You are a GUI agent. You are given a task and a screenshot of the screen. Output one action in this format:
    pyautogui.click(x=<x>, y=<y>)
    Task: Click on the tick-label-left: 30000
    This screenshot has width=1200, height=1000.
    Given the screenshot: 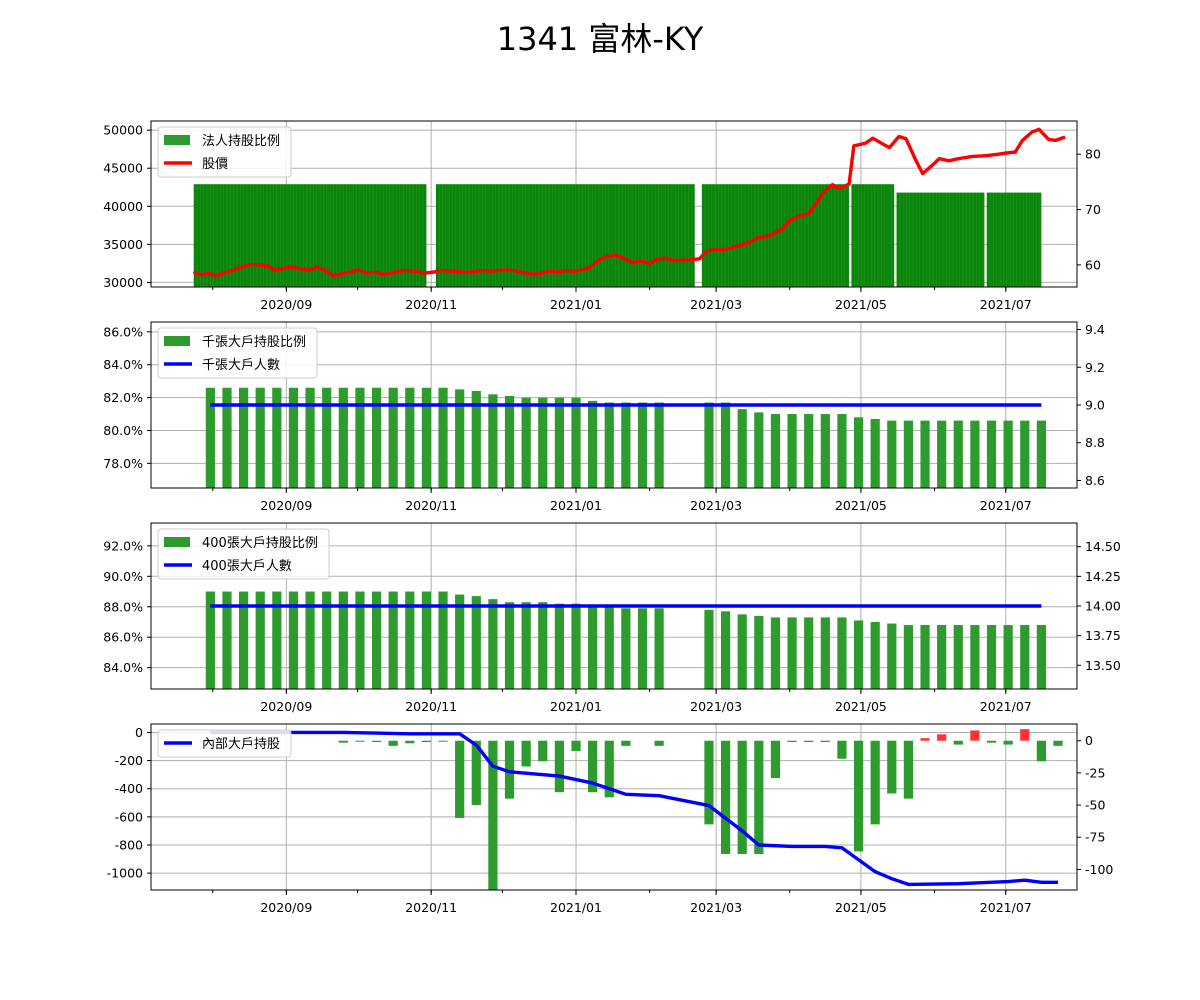 What is the action you would take?
    pyautogui.click(x=123, y=282)
    